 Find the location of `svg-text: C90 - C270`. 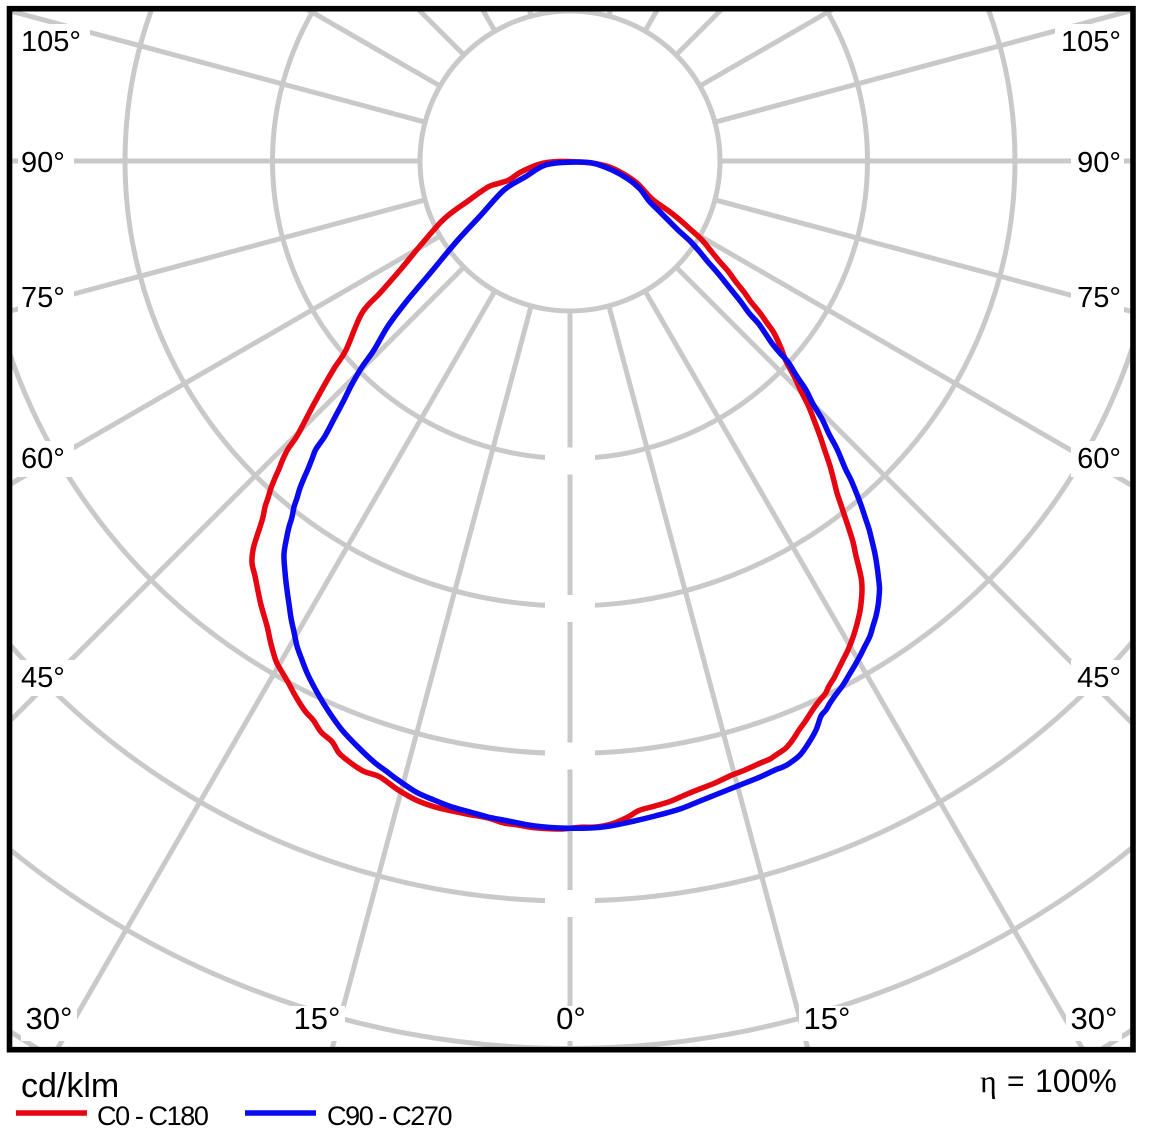

svg-text: C90 - C270 is located at coordinates (389, 1116).